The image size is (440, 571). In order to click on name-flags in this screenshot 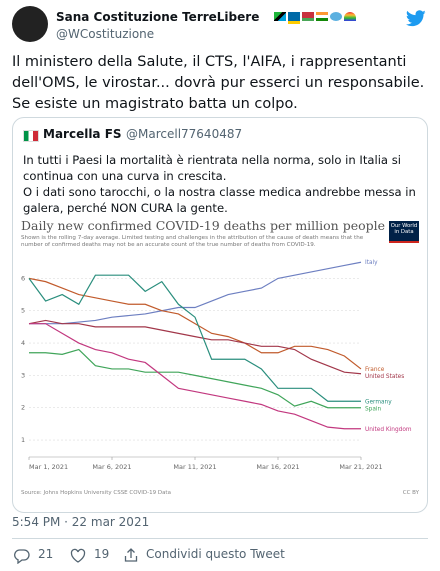, I will do `click(315, 18)`.